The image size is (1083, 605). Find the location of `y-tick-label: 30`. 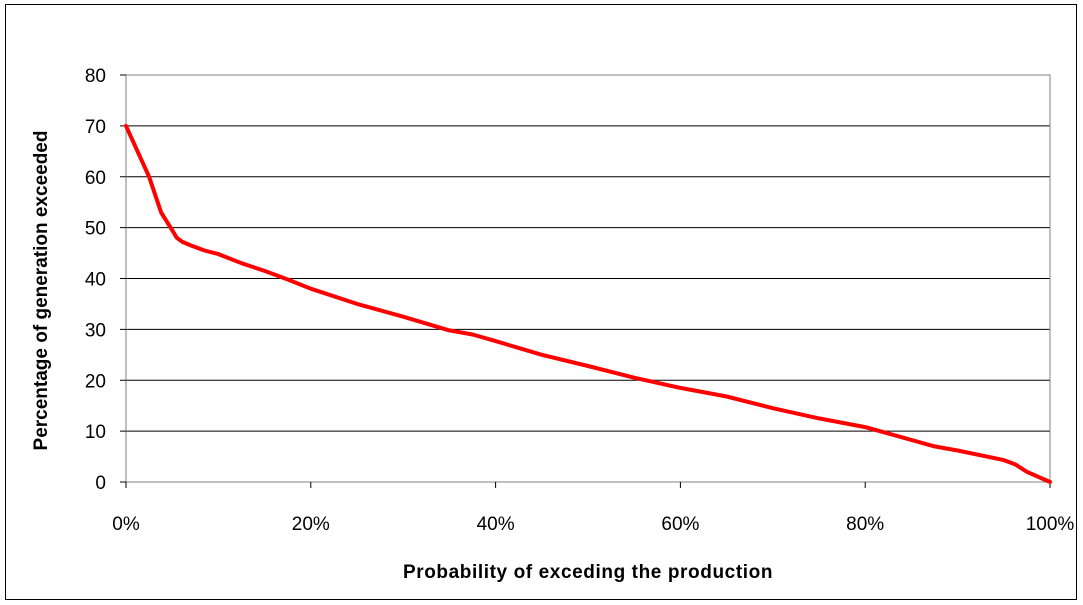

y-tick-label: 30 is located at coordinates (95, 330).